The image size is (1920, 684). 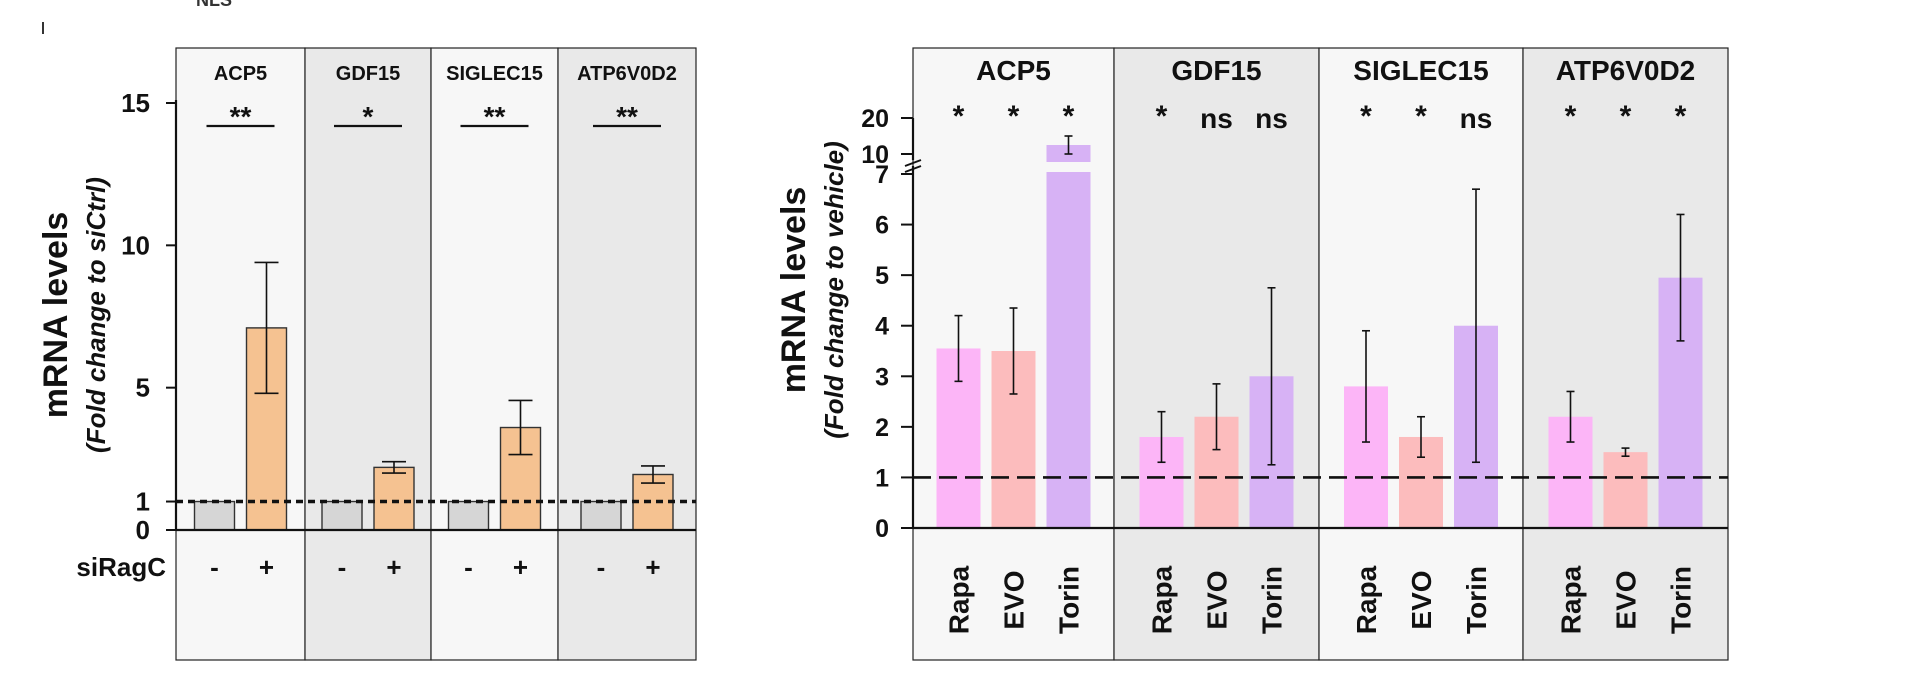 What do you see at coordinates (882, 428) in the screenshot?
I see `y-tick-label-2: 2` at bounding box center [882, 428].